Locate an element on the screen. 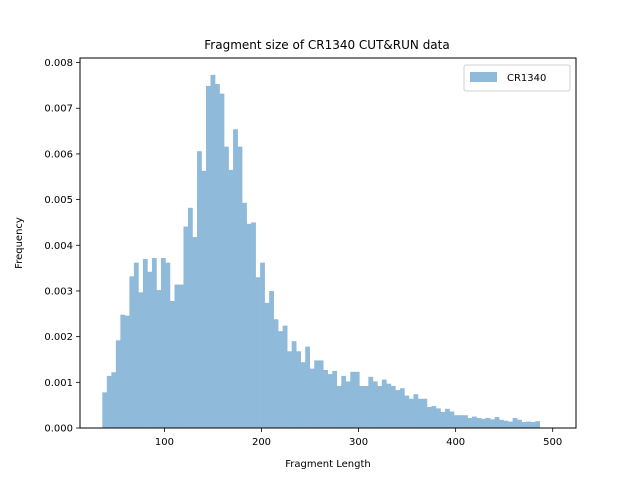  x-tick-label: 400 is located at coordinates (455, 442).